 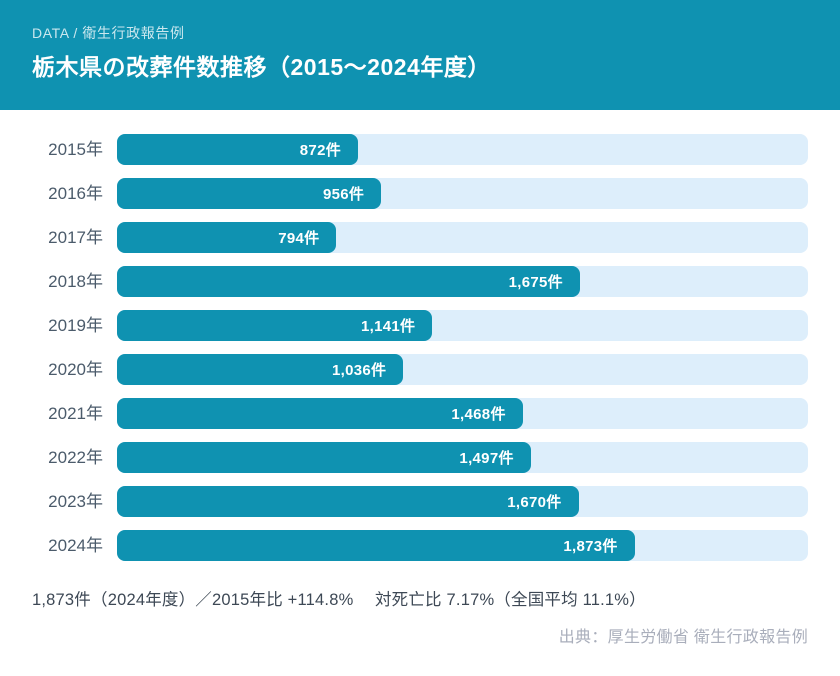 What do you see at coordinates (275, 325) in the screenshot?
I see `bar: 1,141件` at bounding box center [275, 325].